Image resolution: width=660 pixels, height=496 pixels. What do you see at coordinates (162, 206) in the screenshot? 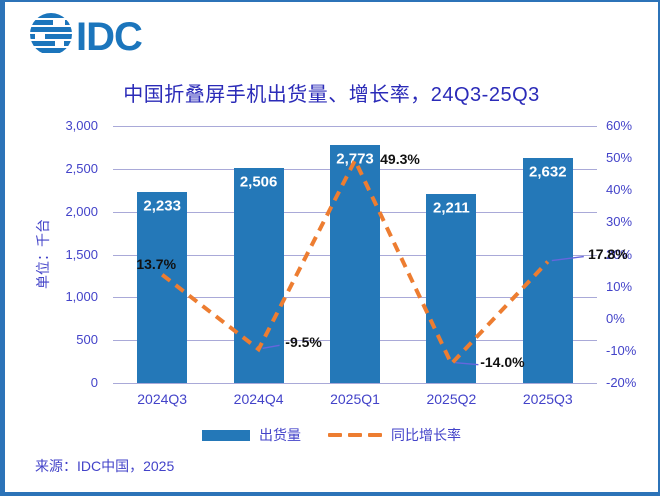
I see `bar-value-label: 2,233` at bounding box center [162, 206].